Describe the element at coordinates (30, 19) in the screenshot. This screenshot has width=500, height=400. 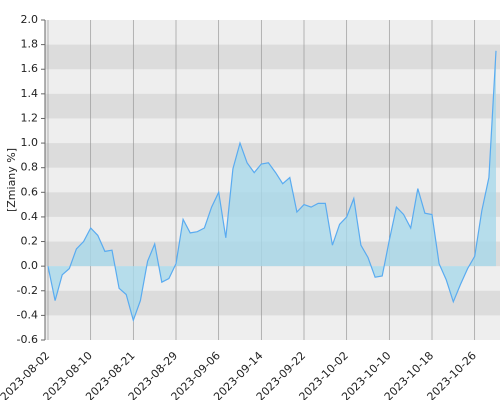
I see `y-tick-label: 2.0` at that location.